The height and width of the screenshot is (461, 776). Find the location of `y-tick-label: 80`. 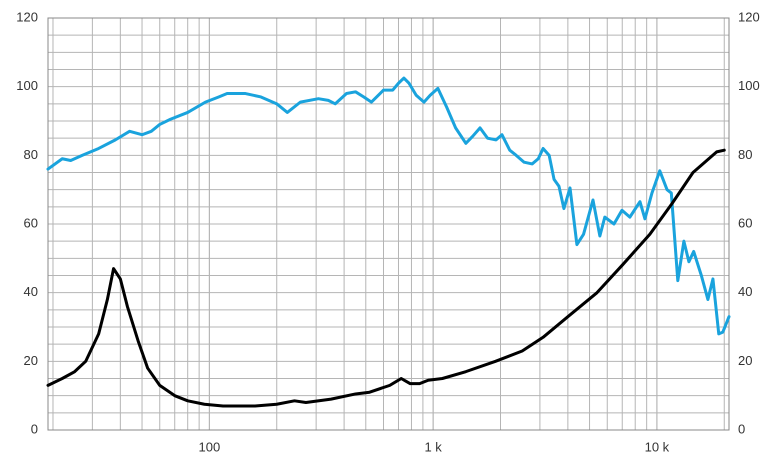

y-tick-label: 80 is located at coordinates (31, 154).